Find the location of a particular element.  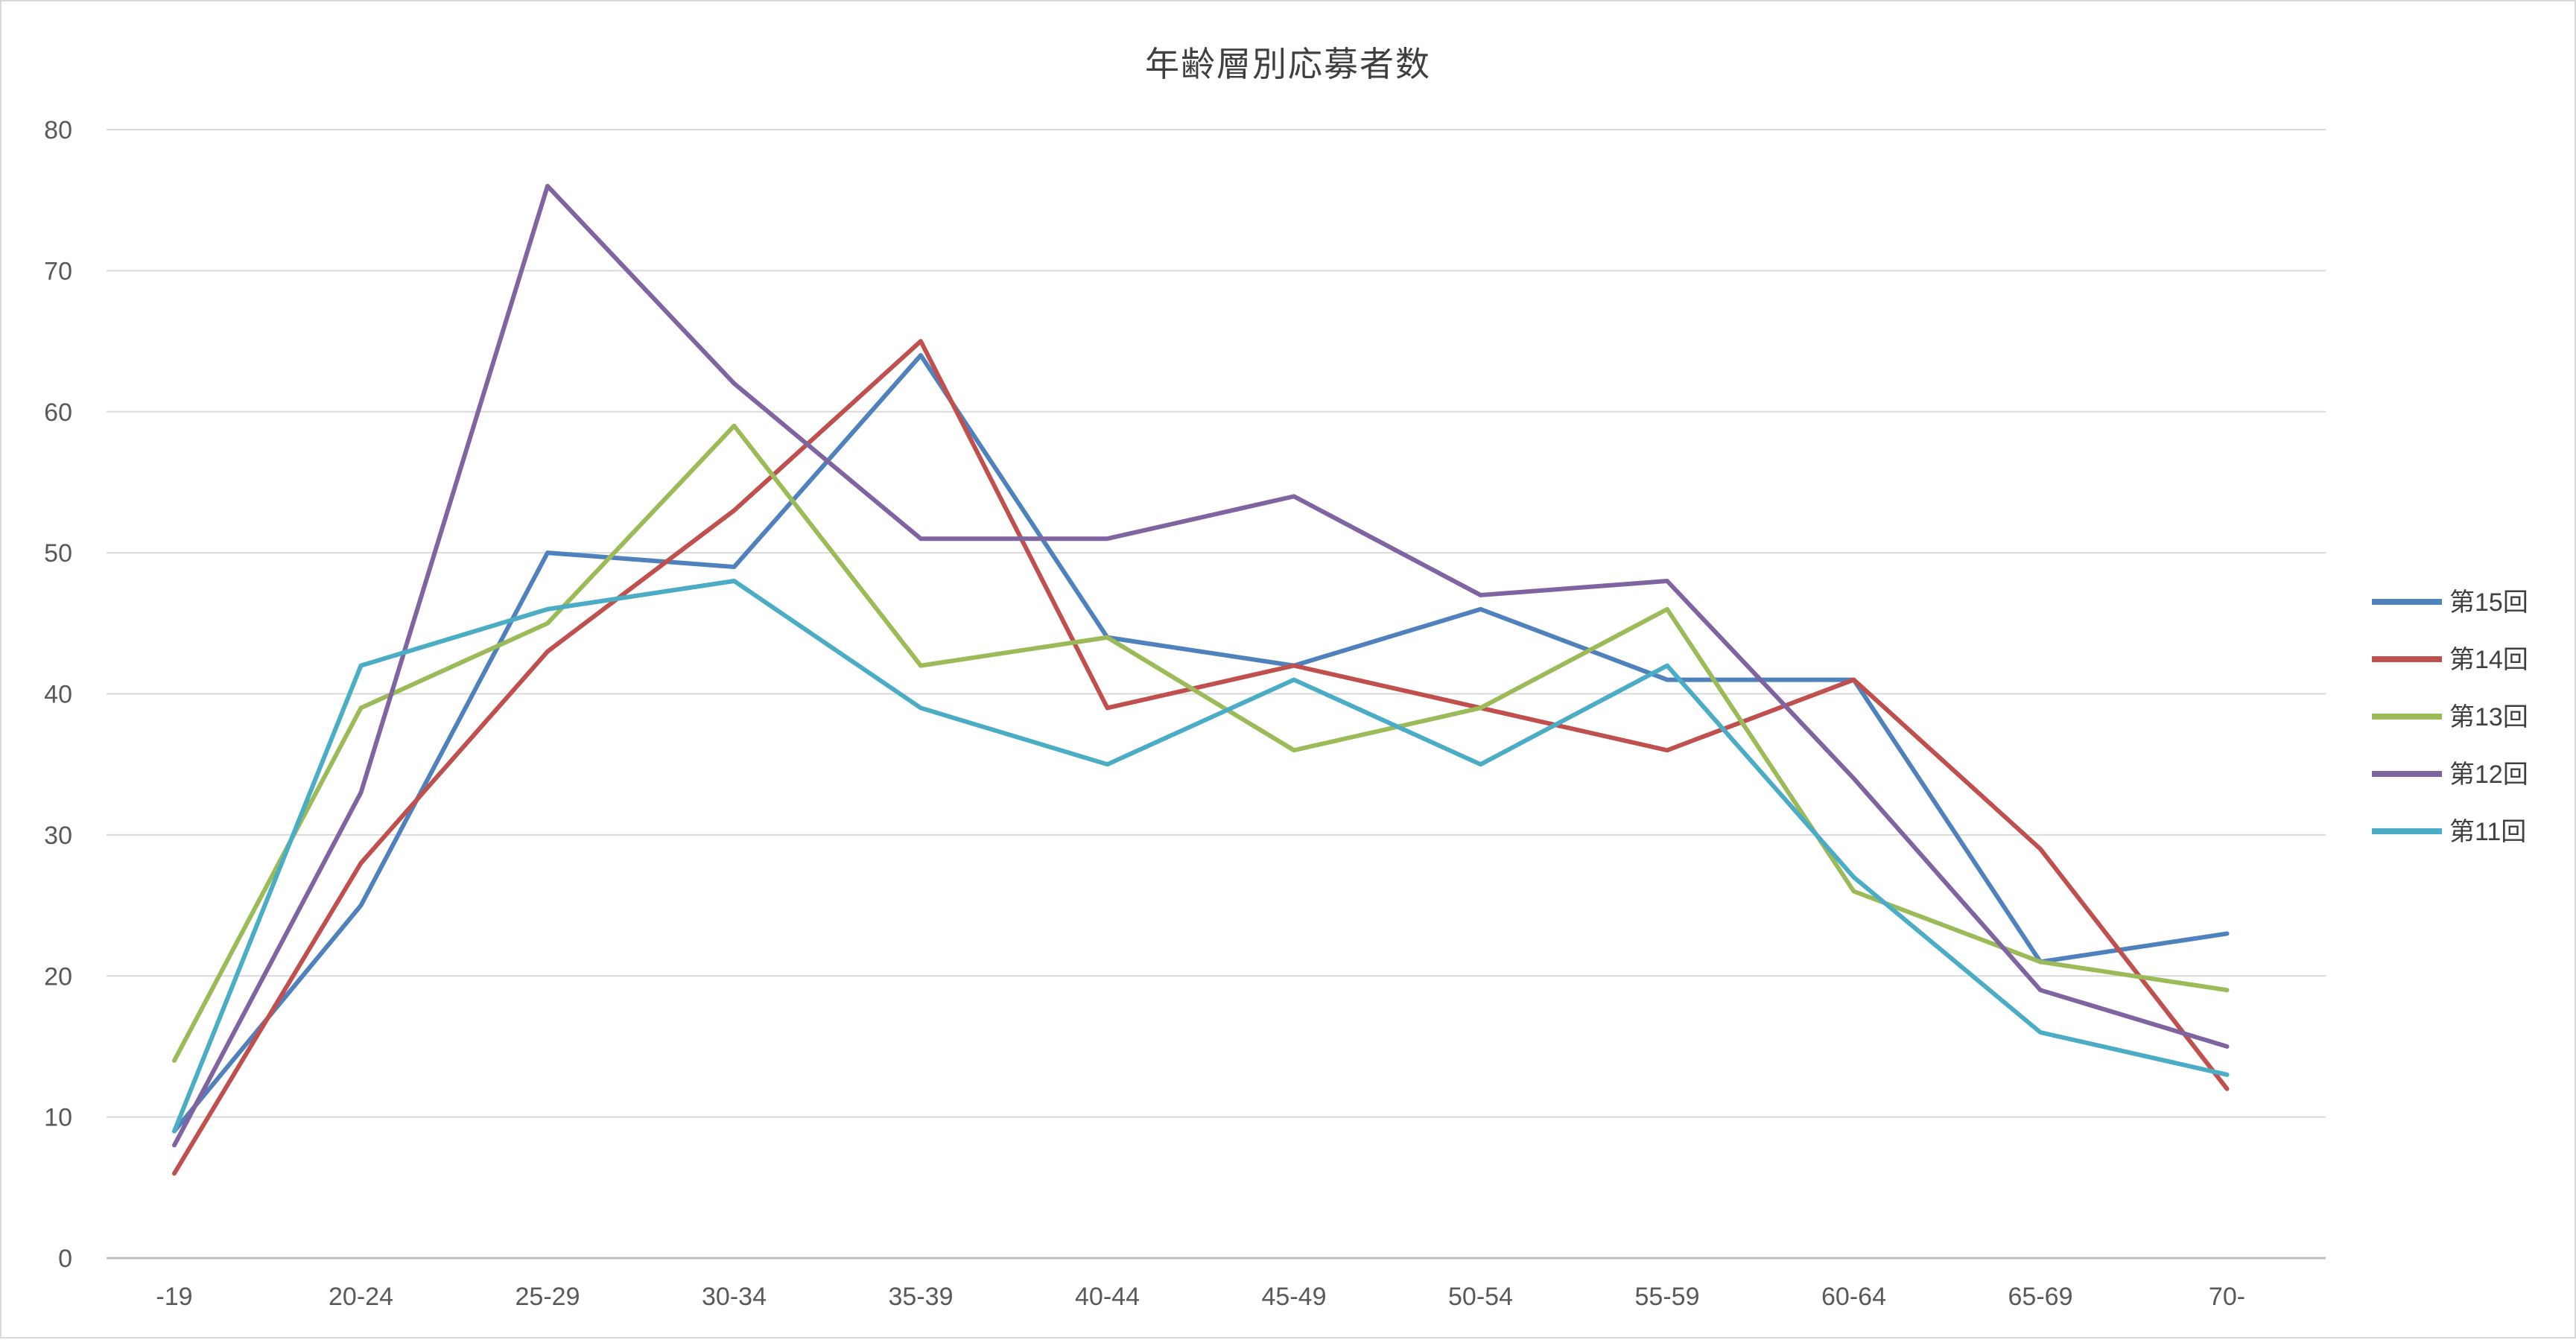

y-axis-tick-label: 70 is located at coordinates (58, 271).